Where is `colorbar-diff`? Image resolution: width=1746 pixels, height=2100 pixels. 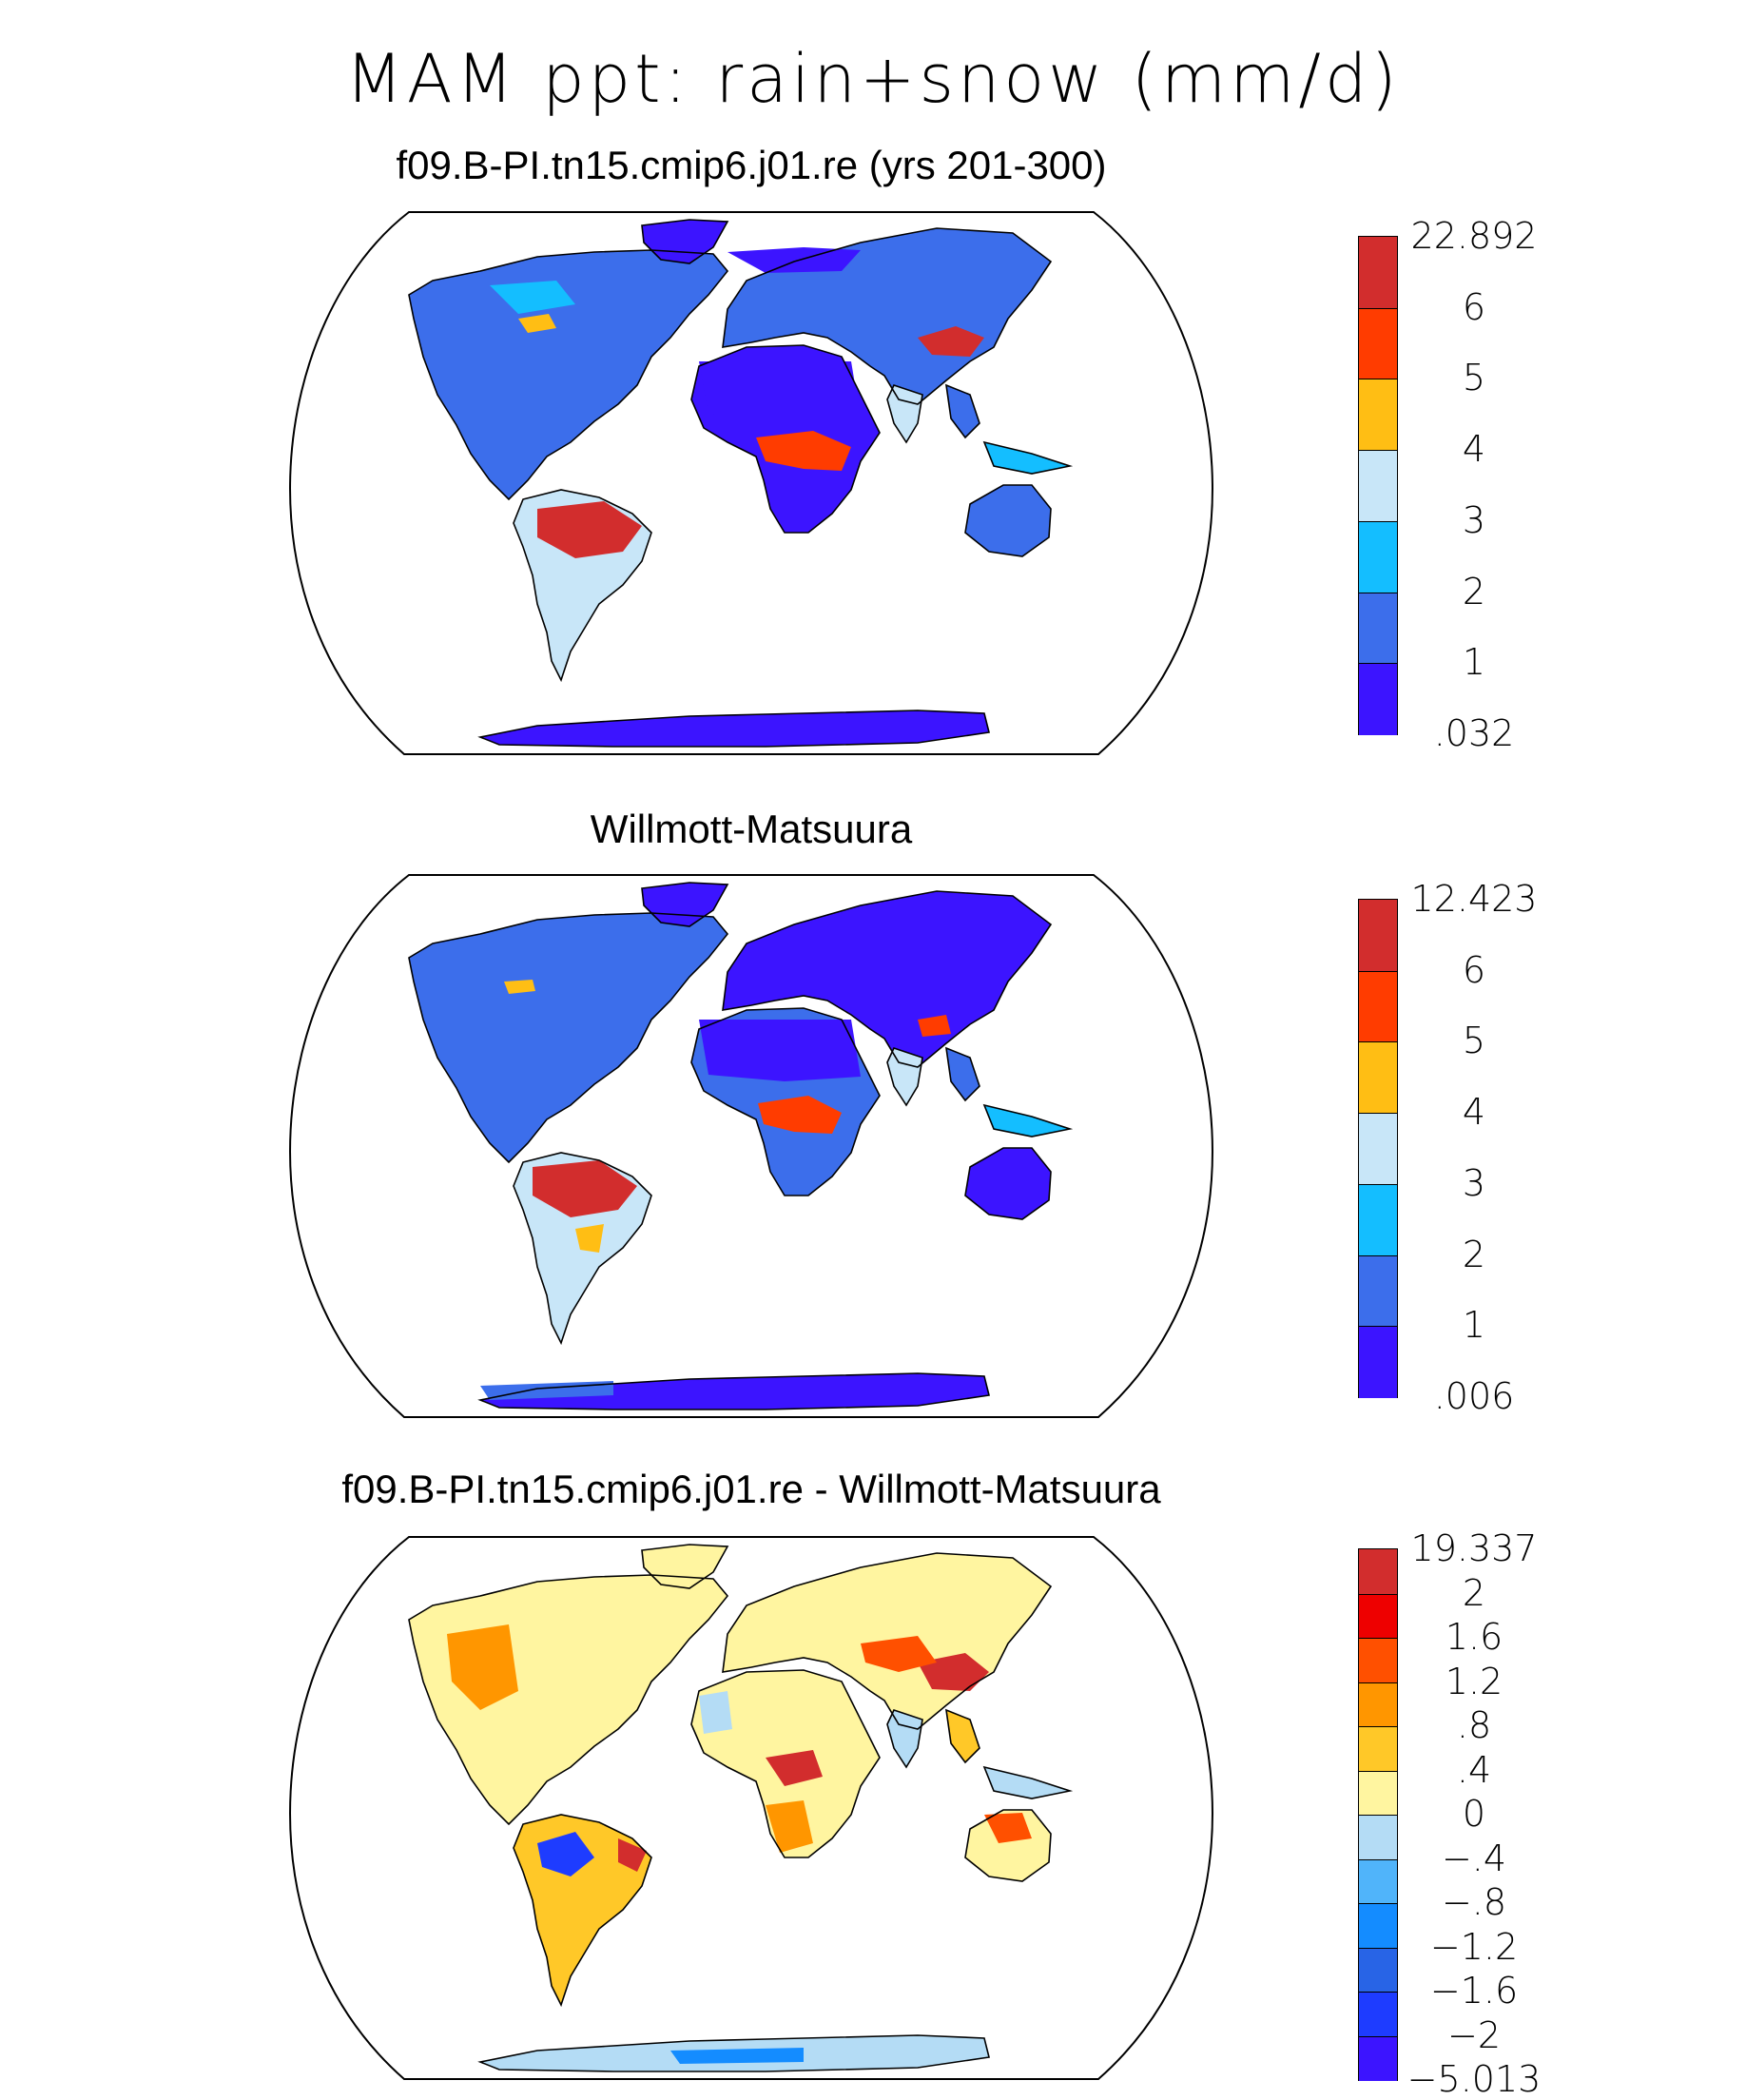
colorbar-diff is located at coordinates (1378, 1814).